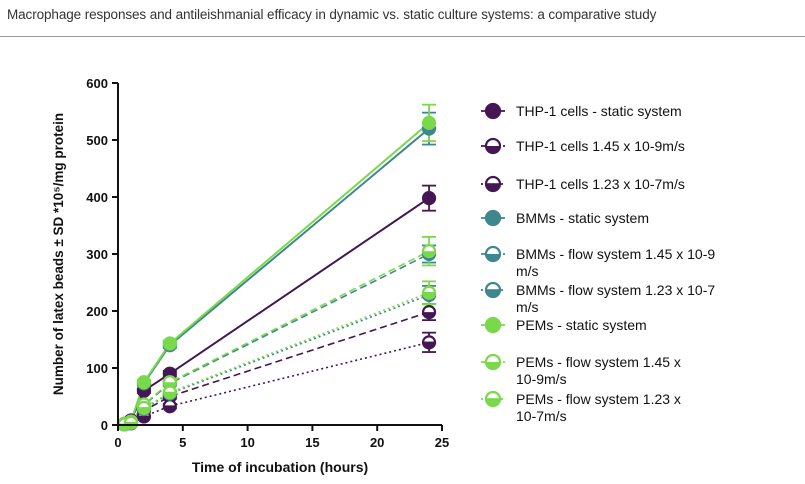 The image size is (805, 484). Describe the element at coordinates (104, 425) in the screenshot. I see `y-tick-label: 0` at that location.